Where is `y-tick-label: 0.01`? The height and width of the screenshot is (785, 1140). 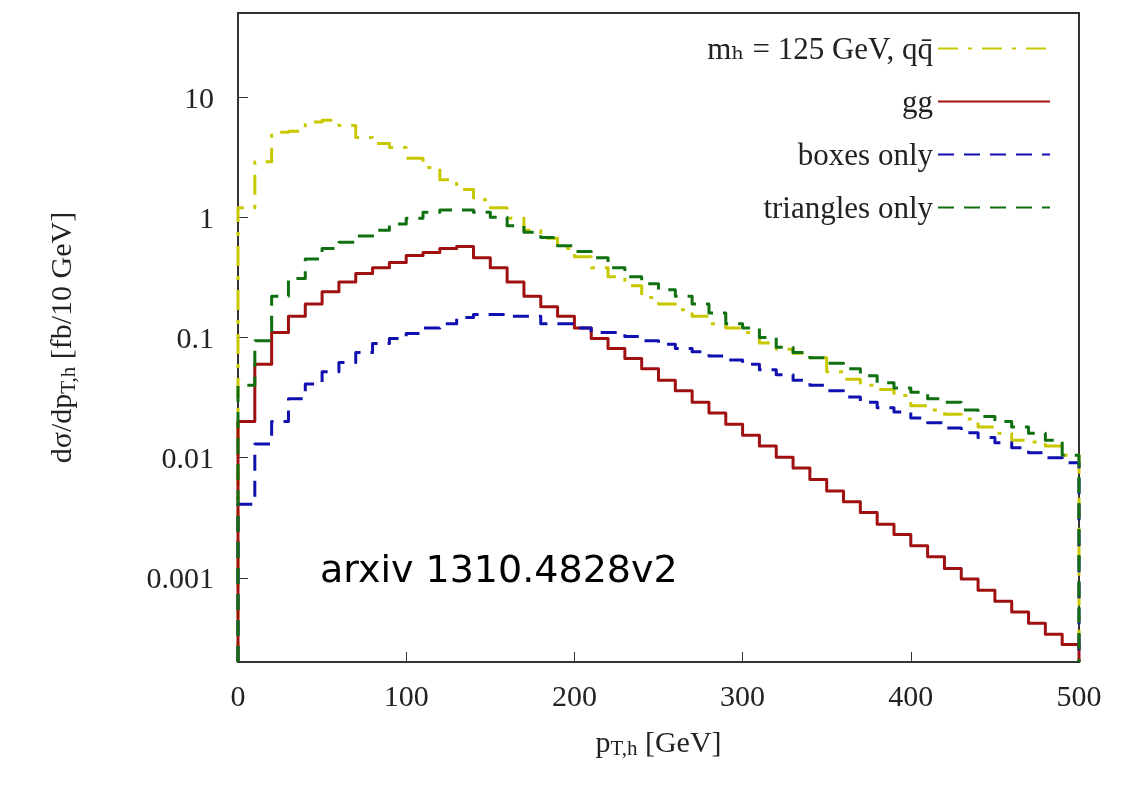
y-tick-label: 0.01 is located at coordinates (187, 458).